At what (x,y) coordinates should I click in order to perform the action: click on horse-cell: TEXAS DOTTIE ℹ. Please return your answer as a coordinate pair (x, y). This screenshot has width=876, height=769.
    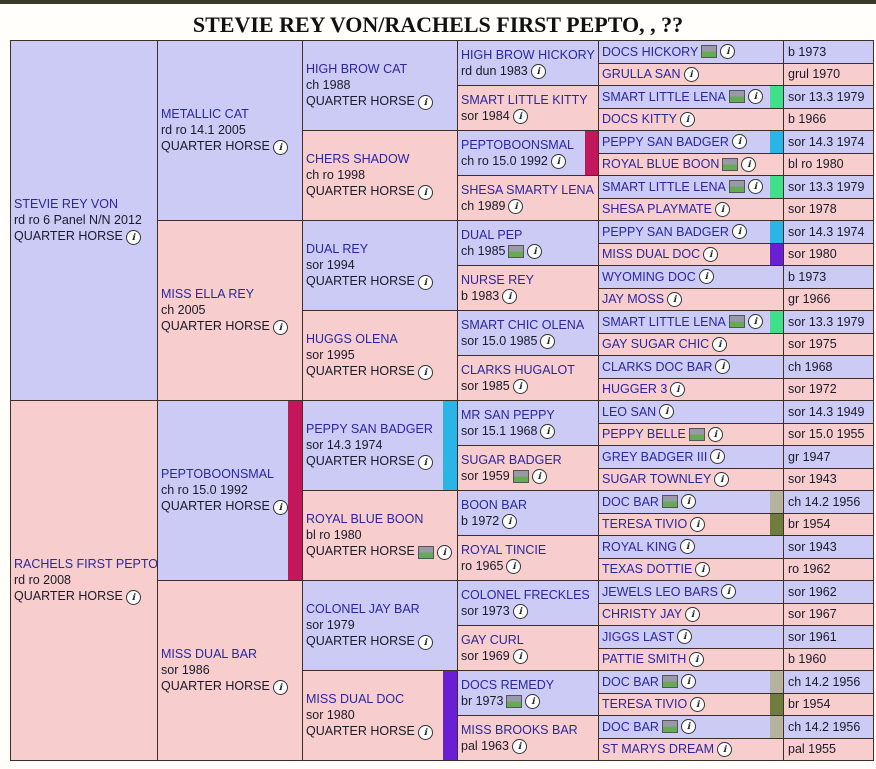
    Looking at the image, I should click on (691, 569).